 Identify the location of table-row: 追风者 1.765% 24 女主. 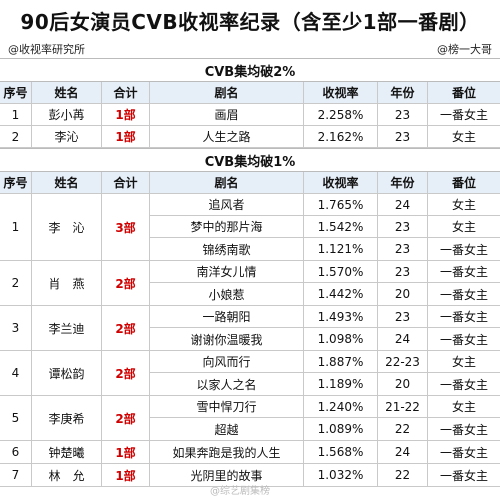
(325, 205).